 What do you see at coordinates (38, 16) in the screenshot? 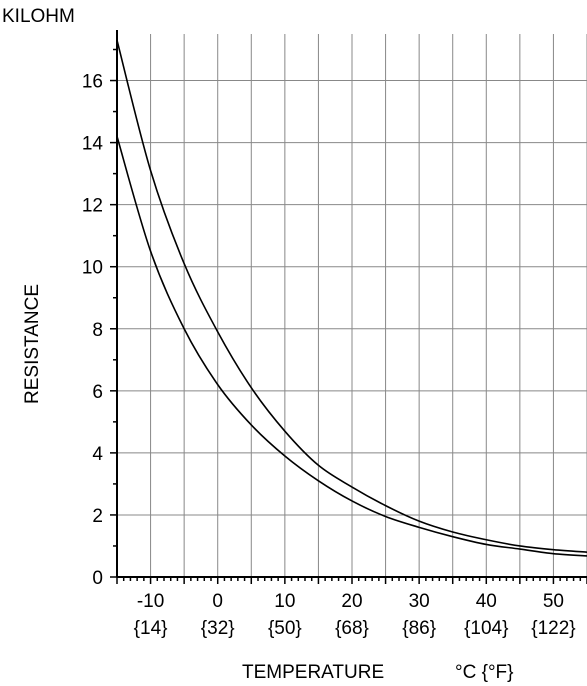
I see `y-unit-label: KILOHM` at bounding box center [38, 16].